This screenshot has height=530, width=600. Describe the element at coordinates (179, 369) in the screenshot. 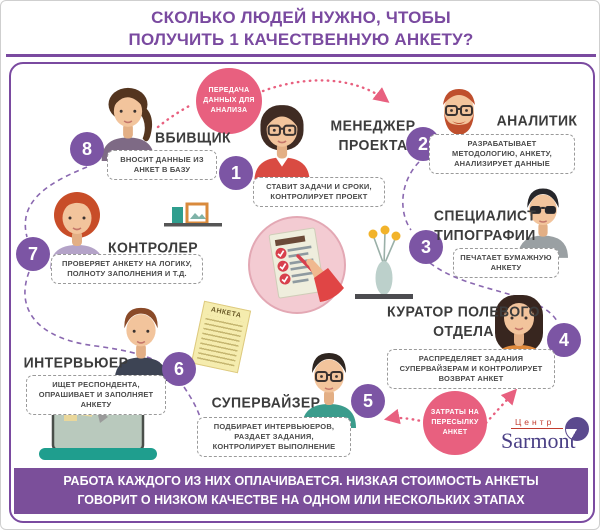

I see `step-number-6: 6` at that location.